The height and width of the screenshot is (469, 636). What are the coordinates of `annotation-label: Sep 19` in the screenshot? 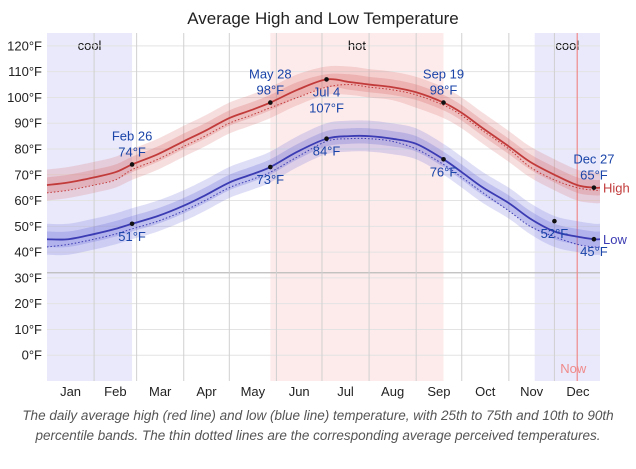 It's located at (443, 74).